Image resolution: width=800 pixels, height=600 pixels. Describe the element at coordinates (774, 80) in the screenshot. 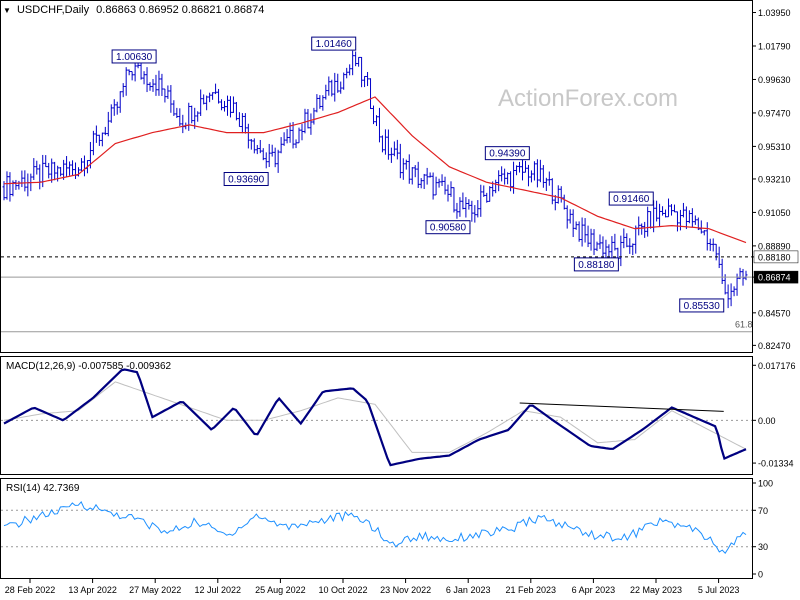

I see `y-tick-label: 0.99630` at that location.